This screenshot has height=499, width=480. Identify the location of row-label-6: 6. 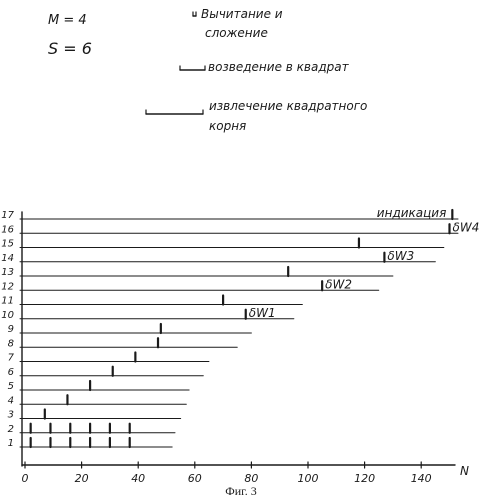
(11, 372).